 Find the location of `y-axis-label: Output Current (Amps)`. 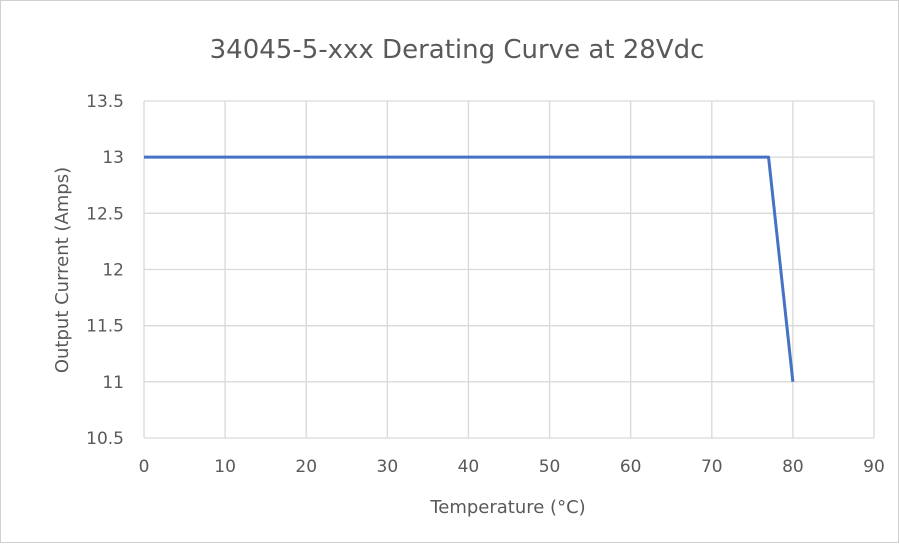

y-axis-label: Output Current (Amps) is located at coordinates (62, 270).